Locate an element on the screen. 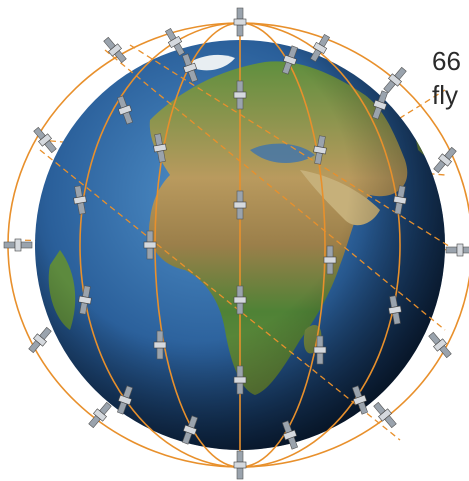 Image resolution: width=469 pixels, height=481 pixels. caption-line: fly is located at coordinates (445, 95).